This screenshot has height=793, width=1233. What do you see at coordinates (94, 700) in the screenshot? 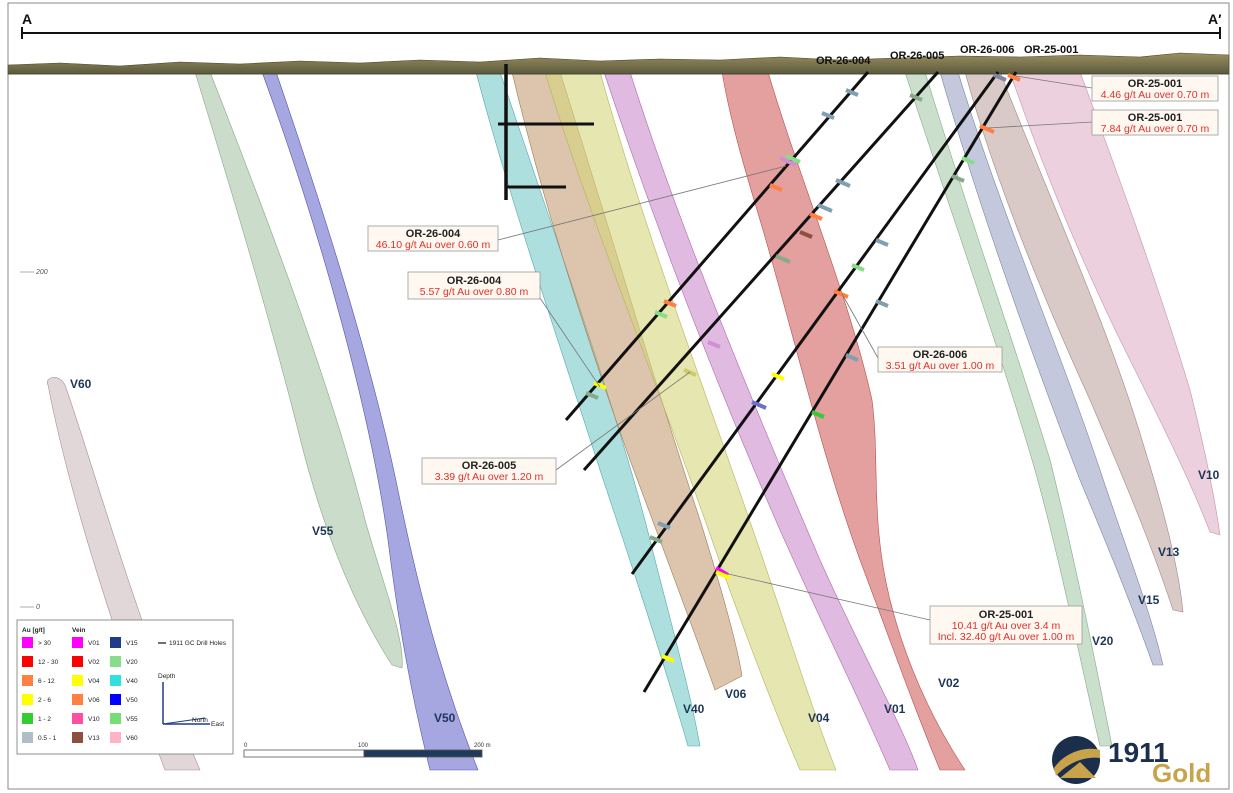
I see `legend-vein-label: V06` at bounding box center [94, 700].